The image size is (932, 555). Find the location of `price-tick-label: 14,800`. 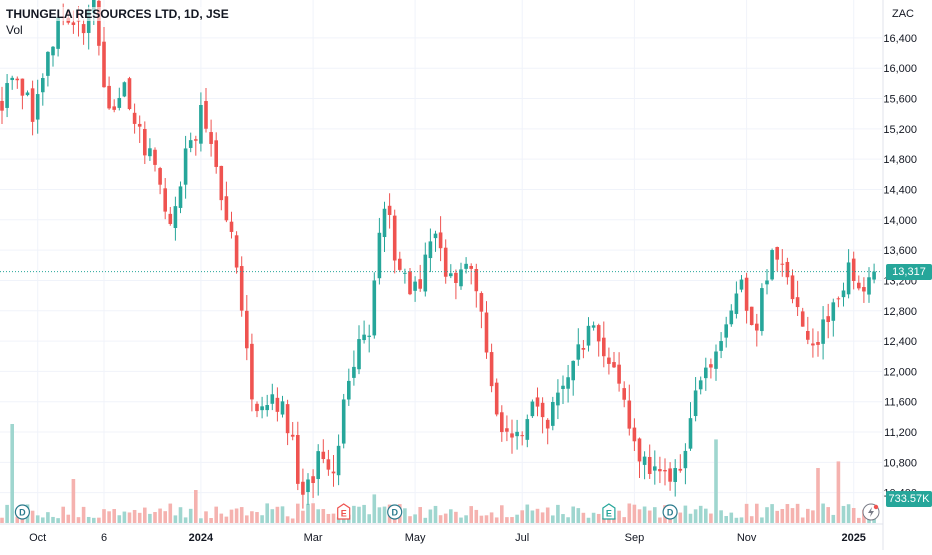

price-tick-label: 14,800 is located at coordinates (900, 160).